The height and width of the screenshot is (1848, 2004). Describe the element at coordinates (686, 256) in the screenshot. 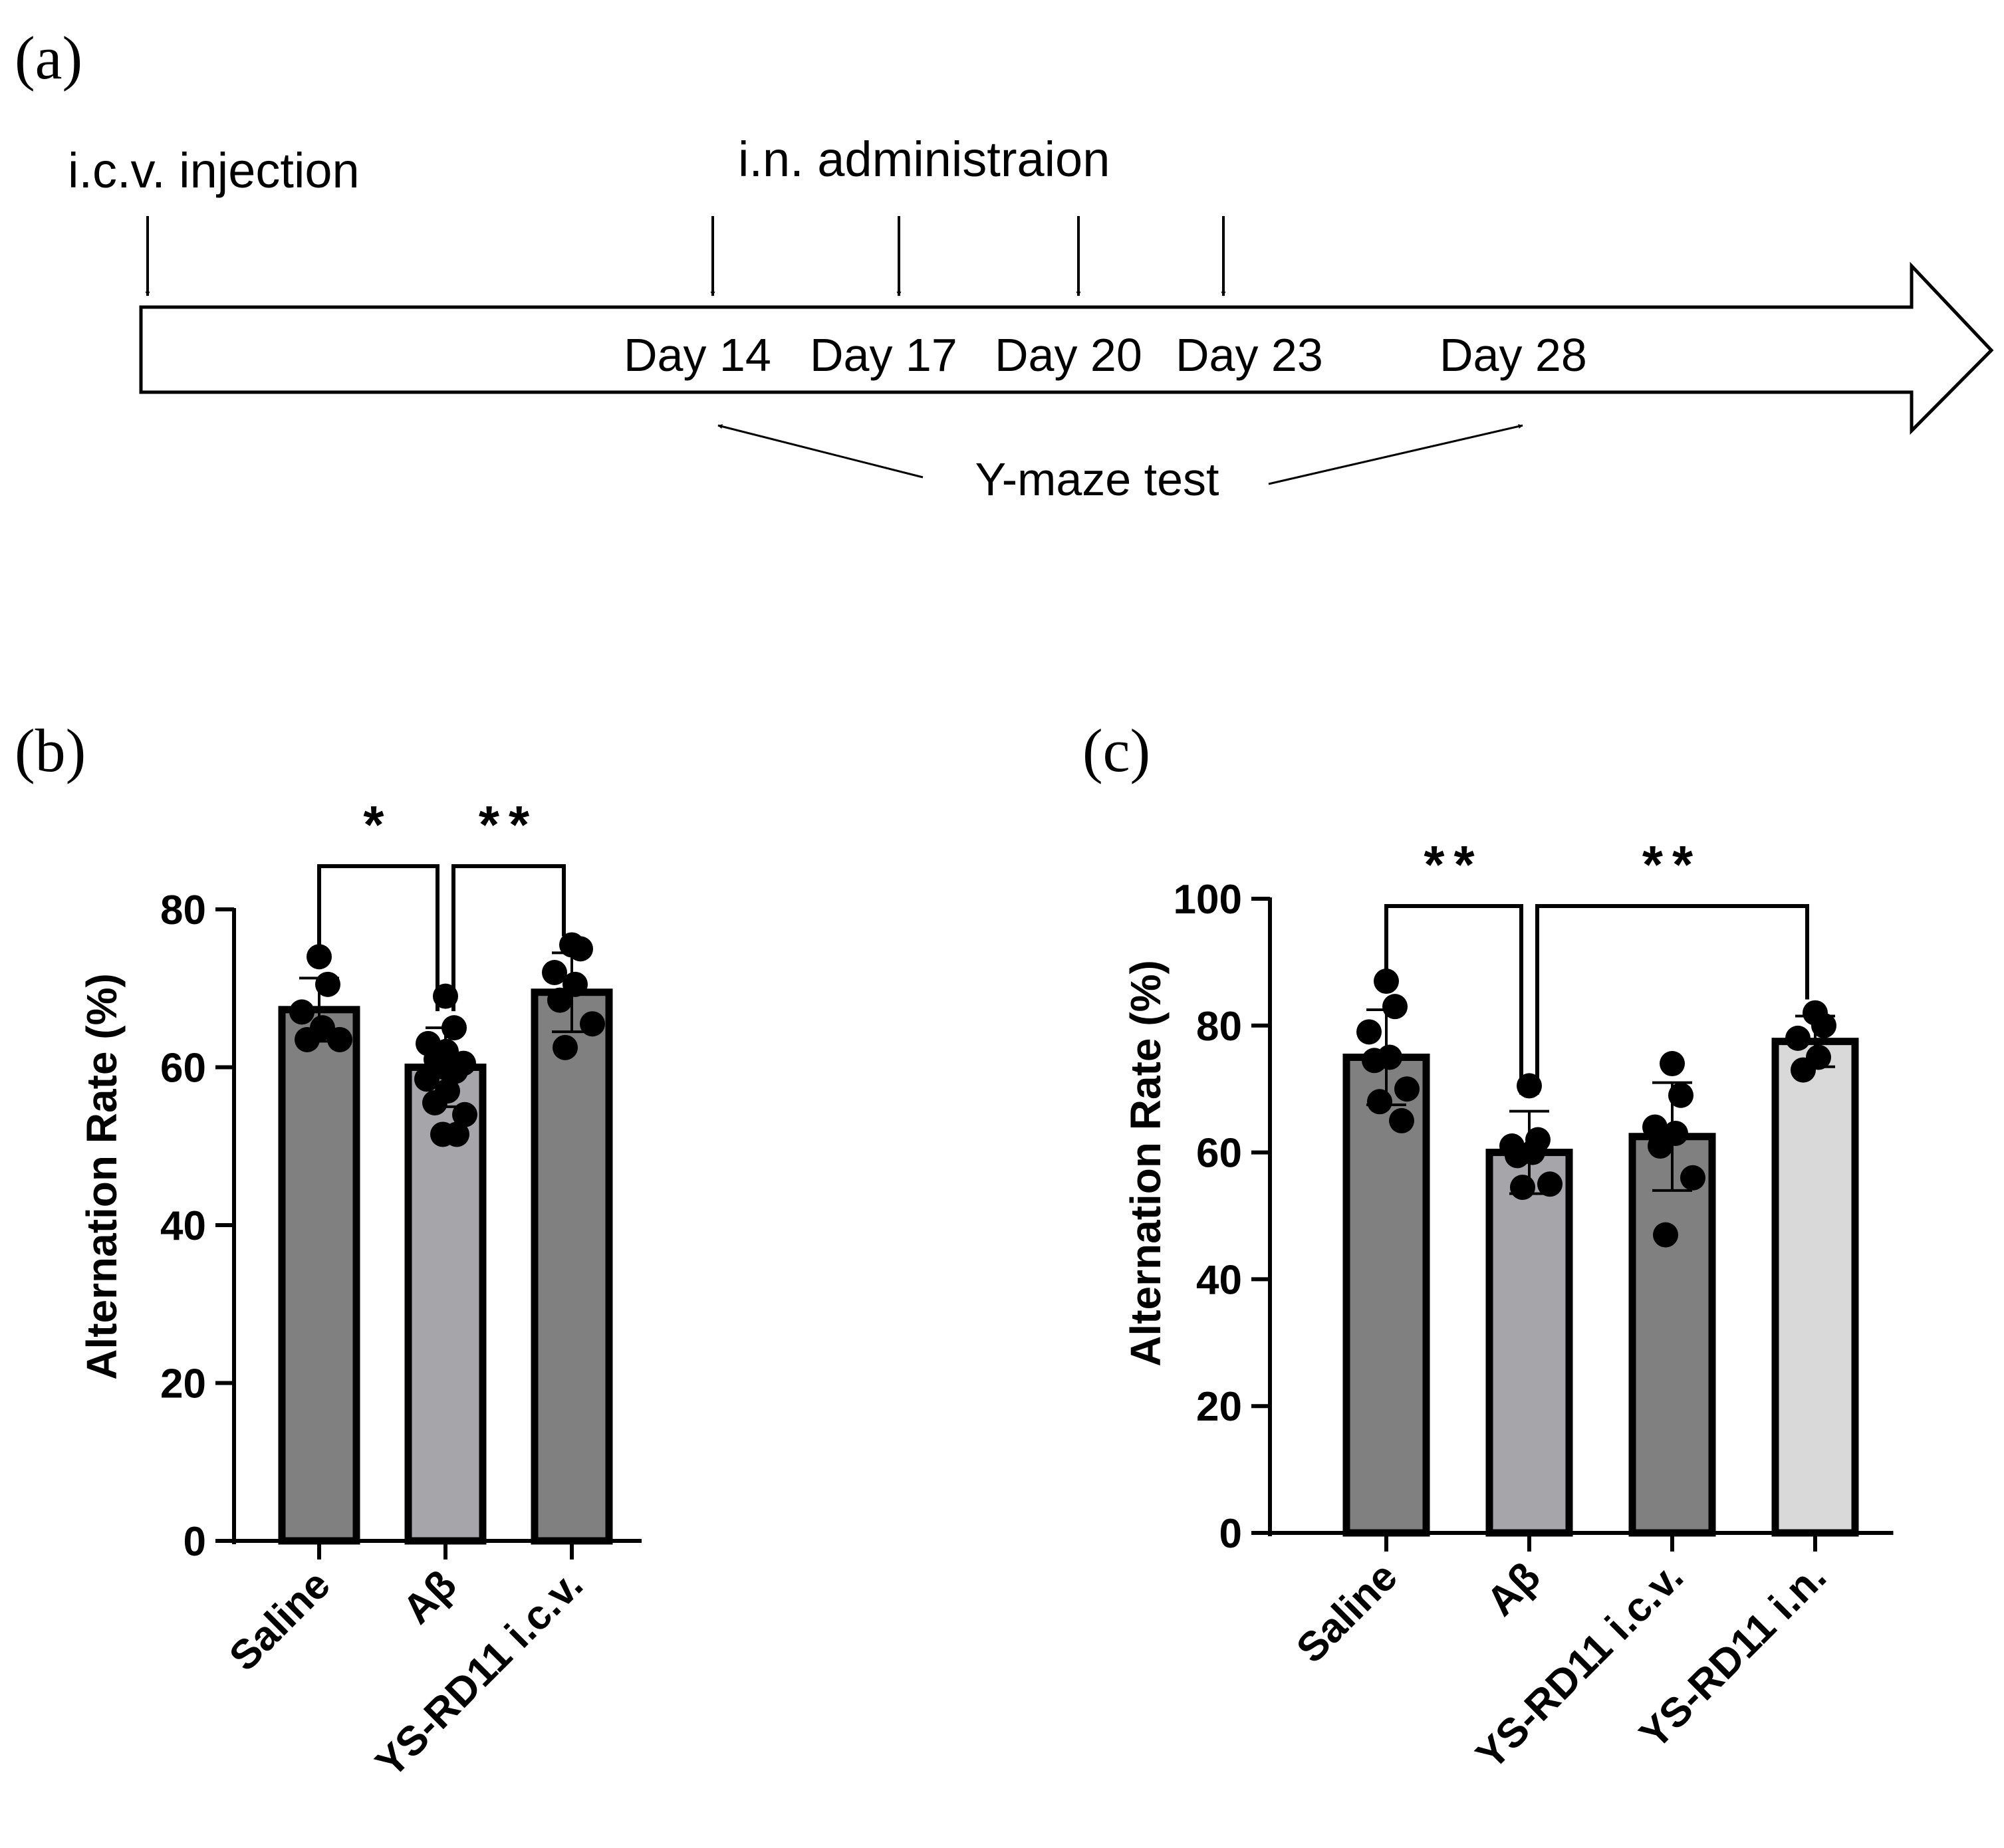

I see `time-markers` at that location.